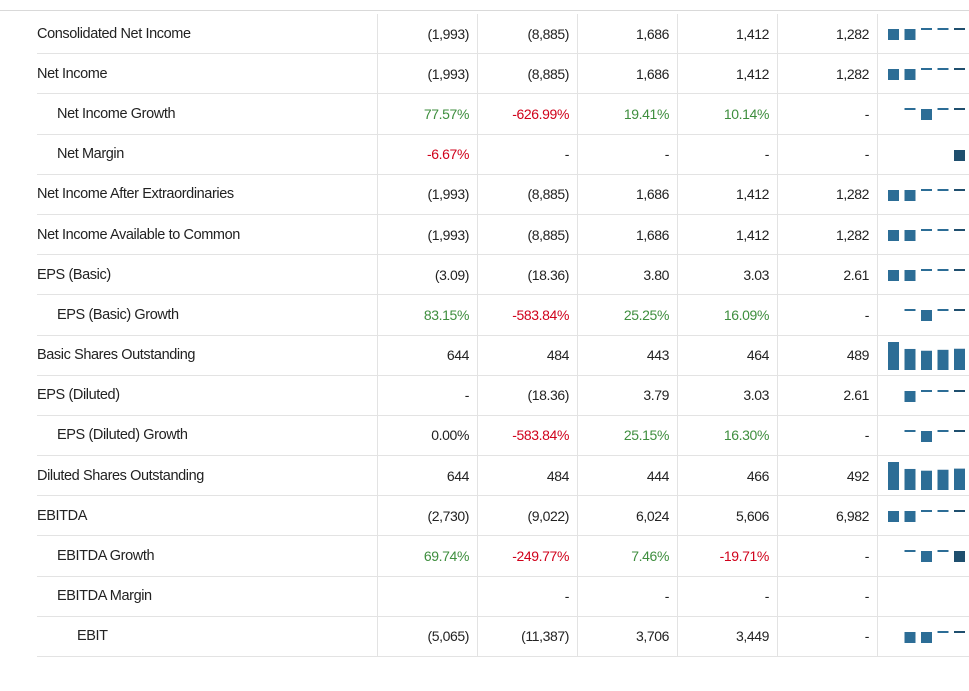 This screenshot has width=969, height=691. Describe the element at coordinates (527, 395) in the screenshot. I see `value-cell: (18.36)` at that location.